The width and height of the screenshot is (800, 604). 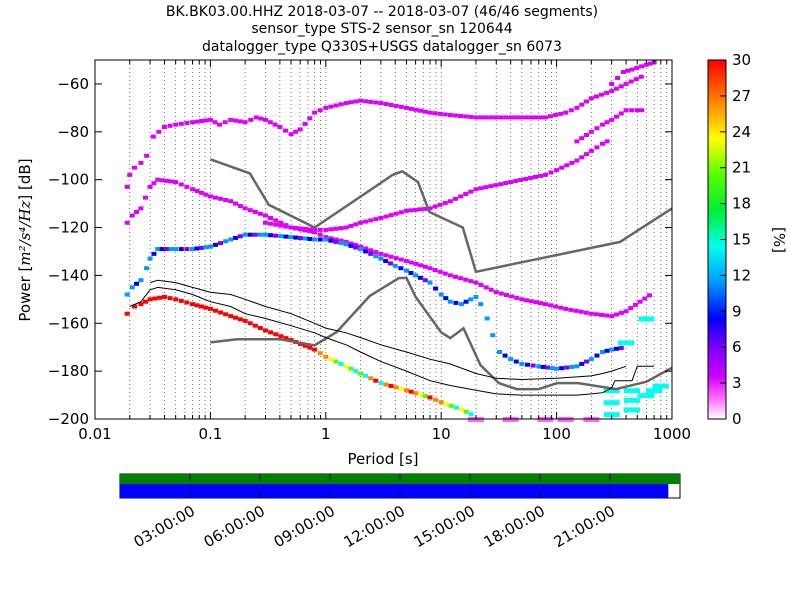 What do you see at coordinates (741, 60) in the screenshot?
I see `colorbar-tick-label: 30` at bounding box center [741, 60].